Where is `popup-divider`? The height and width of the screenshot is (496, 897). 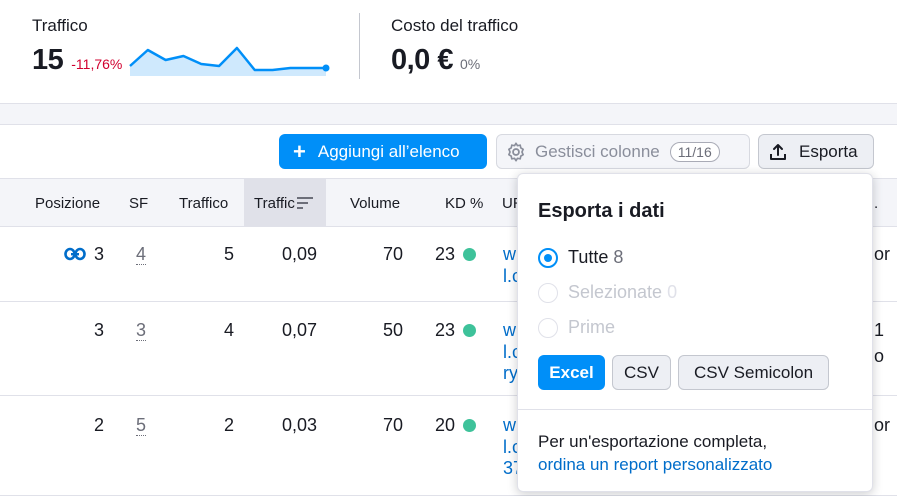 popup-divider is located at coordinates (695, 409).